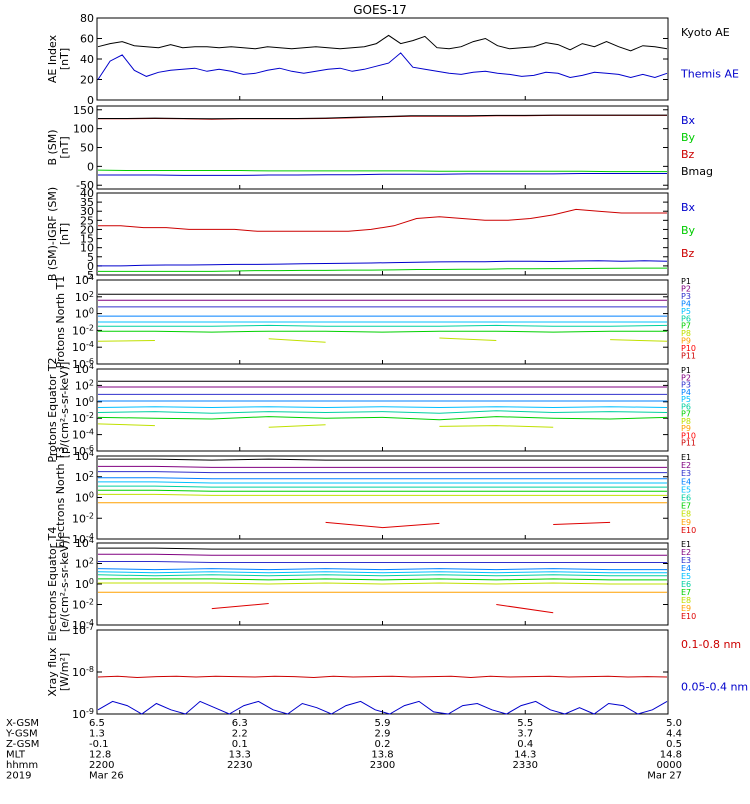 The height and width of the screenshot is (804, 750). I want to click on y-axis-label: Protons Equator T2[p/(cm²-s-sr-keV)], so click(58, 409).